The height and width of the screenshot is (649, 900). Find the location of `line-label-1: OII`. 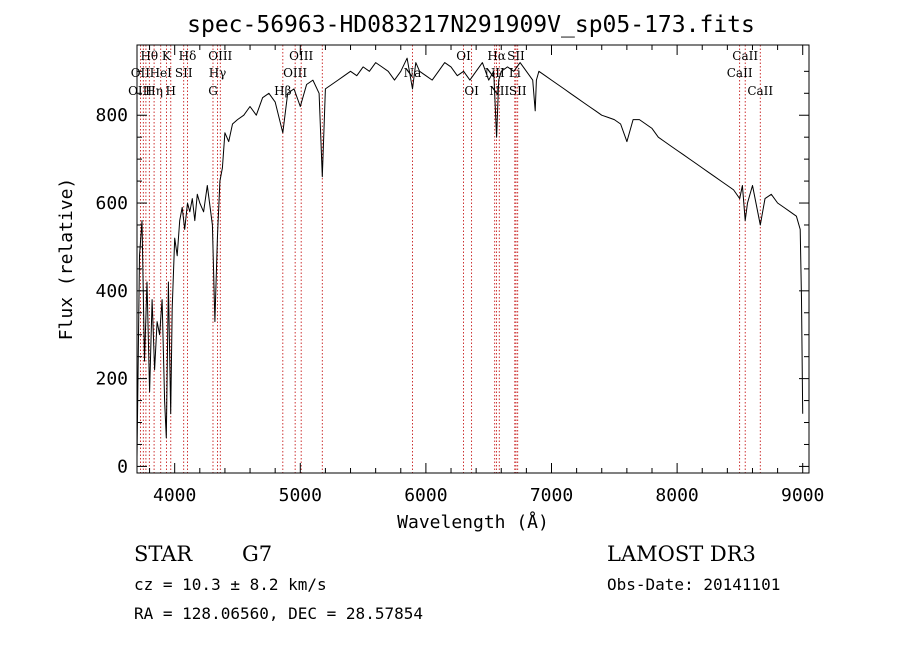

line-label-1: OII is located at coordinates (141, 73).